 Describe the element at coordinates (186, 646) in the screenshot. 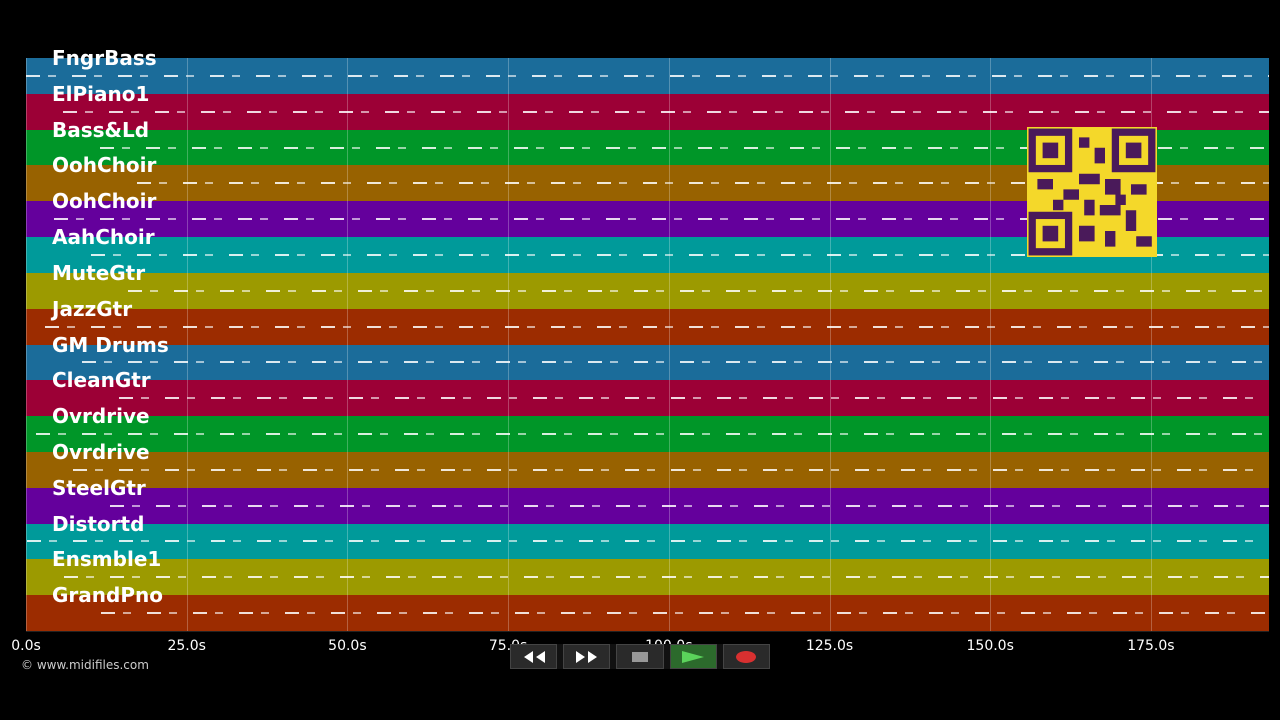

I see `time-tick-label: 25.0s` at that location.